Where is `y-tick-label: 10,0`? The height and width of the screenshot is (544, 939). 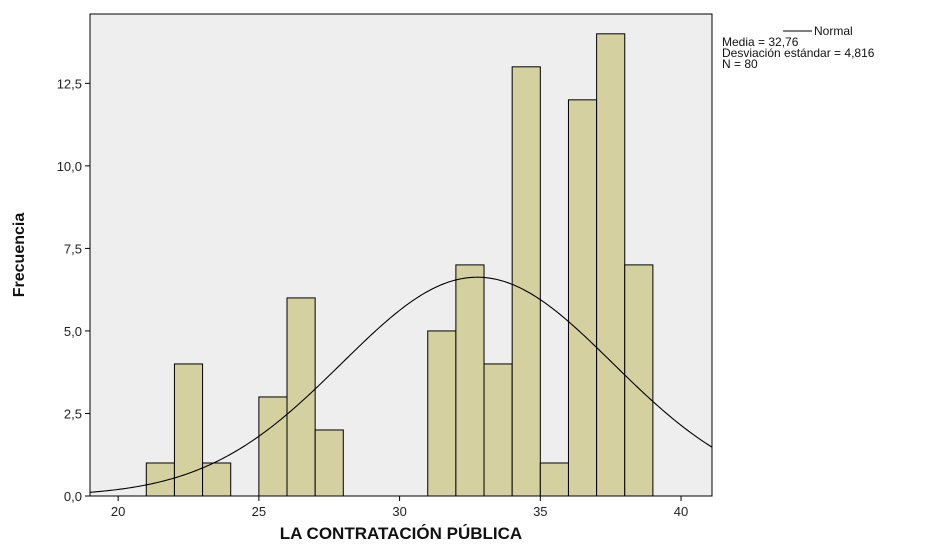
y-tick-label: 10,0 is located at coordinates (69, 166).